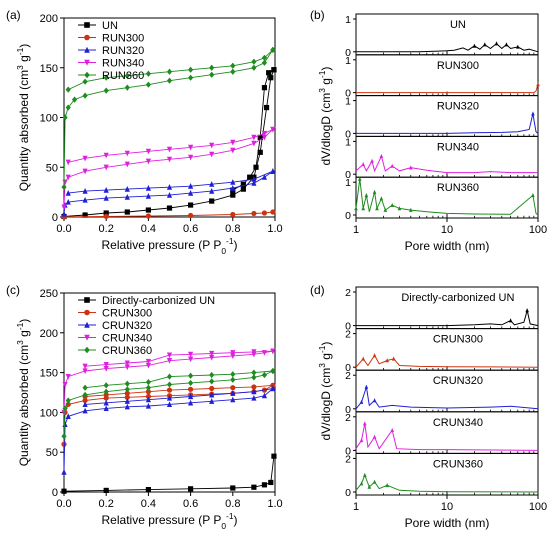 The width and height of the screenshot is (550, 533). I want to click on subplot-UN: 0 1 UN, so click(442, 36).